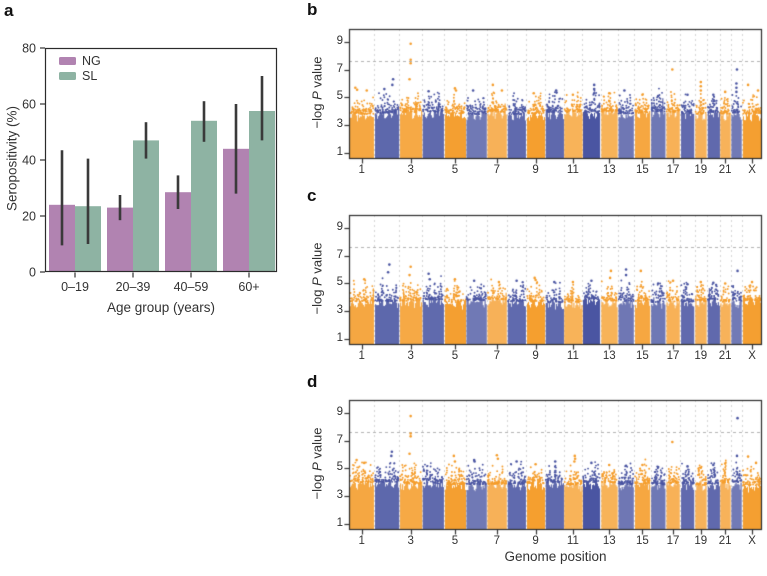 This screenshot has width=767, height=576. I want to click on panel-label-c: c, so click(312, 195).